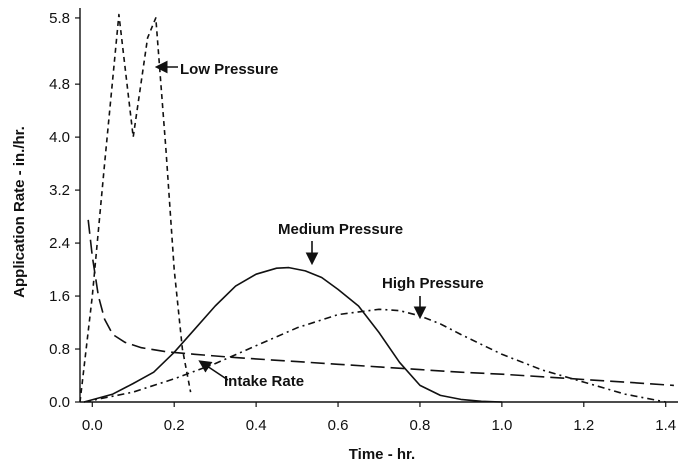 Image resolution: width=681 pixels, height=470 pixels. Describe the element at coordinates (59, 296) in the screenshot. I see `y-tick-label: 1.6` at that location.